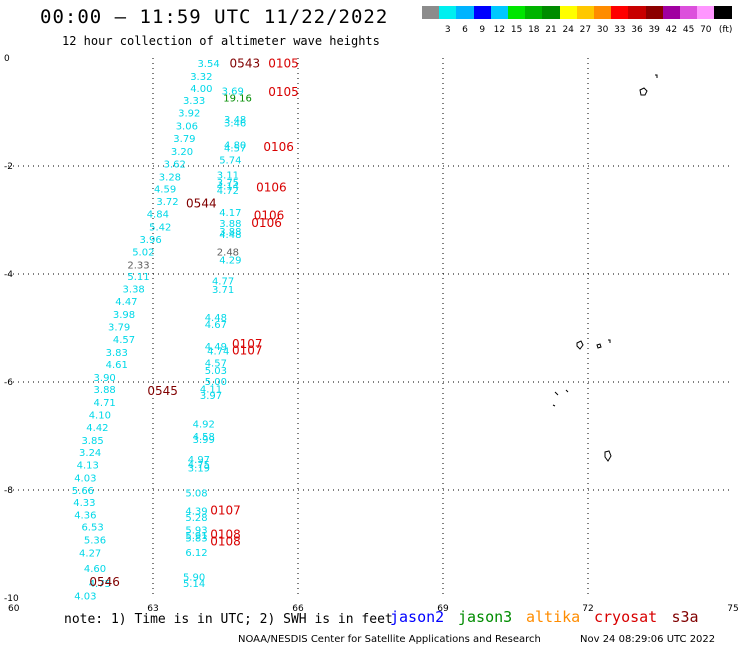  I want to click on wave-height-value: 5.91, so click(196, 536).